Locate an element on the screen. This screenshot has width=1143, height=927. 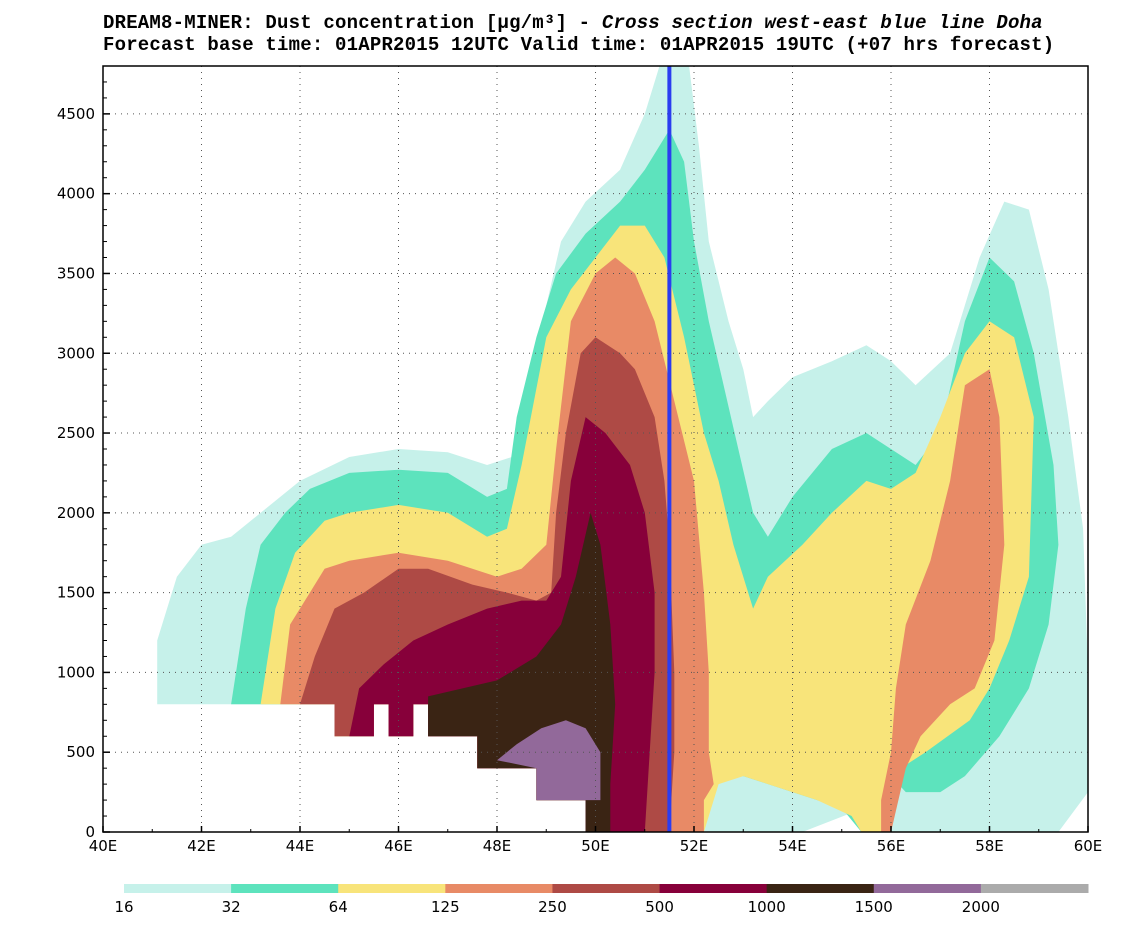
x-tick-label: 42E is located at coordinates (201, 846).